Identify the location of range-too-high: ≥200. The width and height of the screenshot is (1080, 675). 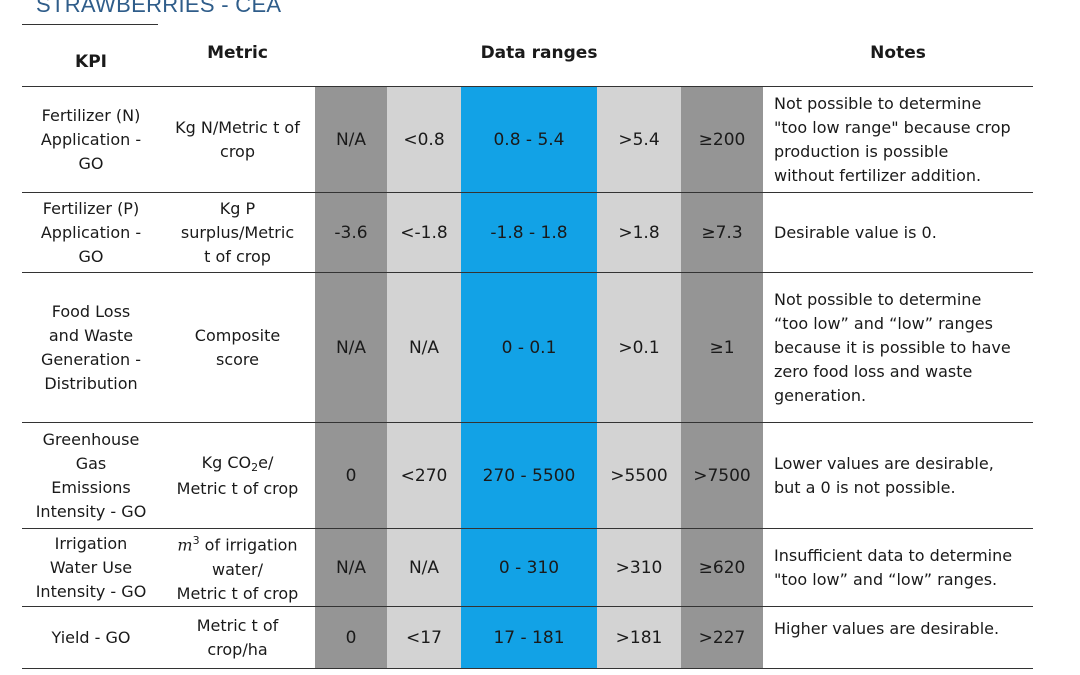
(722, 139).